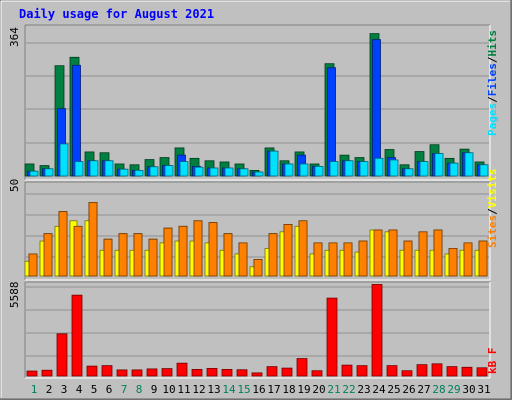  Describe the element at coordinates (198, 389) in the screenshot. I see `day-label-12: 12` at that location.